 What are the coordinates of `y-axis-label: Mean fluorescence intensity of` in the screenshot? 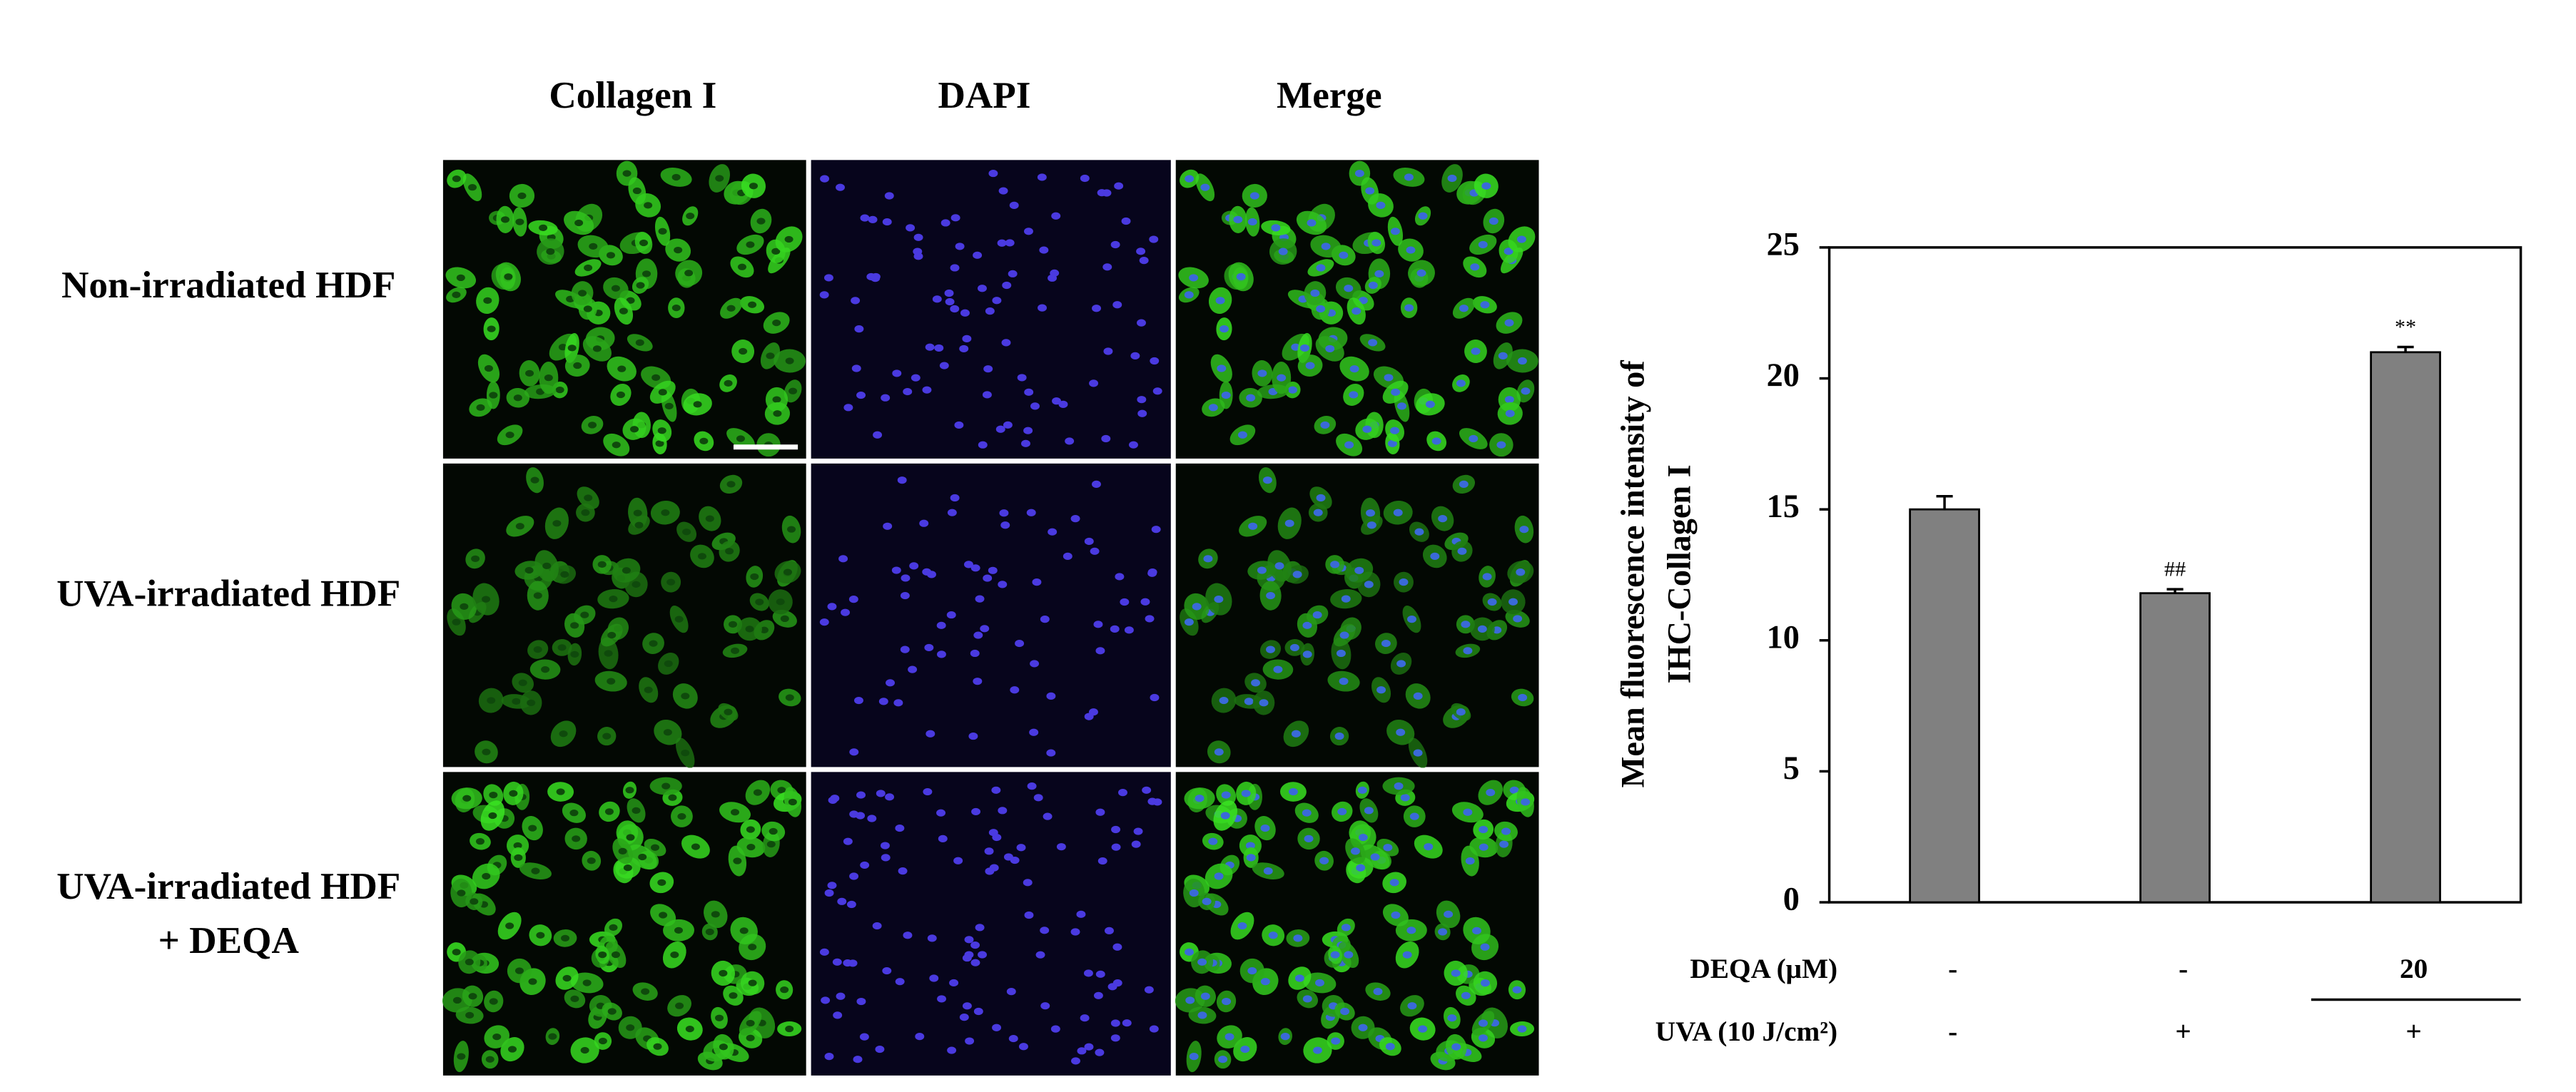 It's located at (1634, 574).